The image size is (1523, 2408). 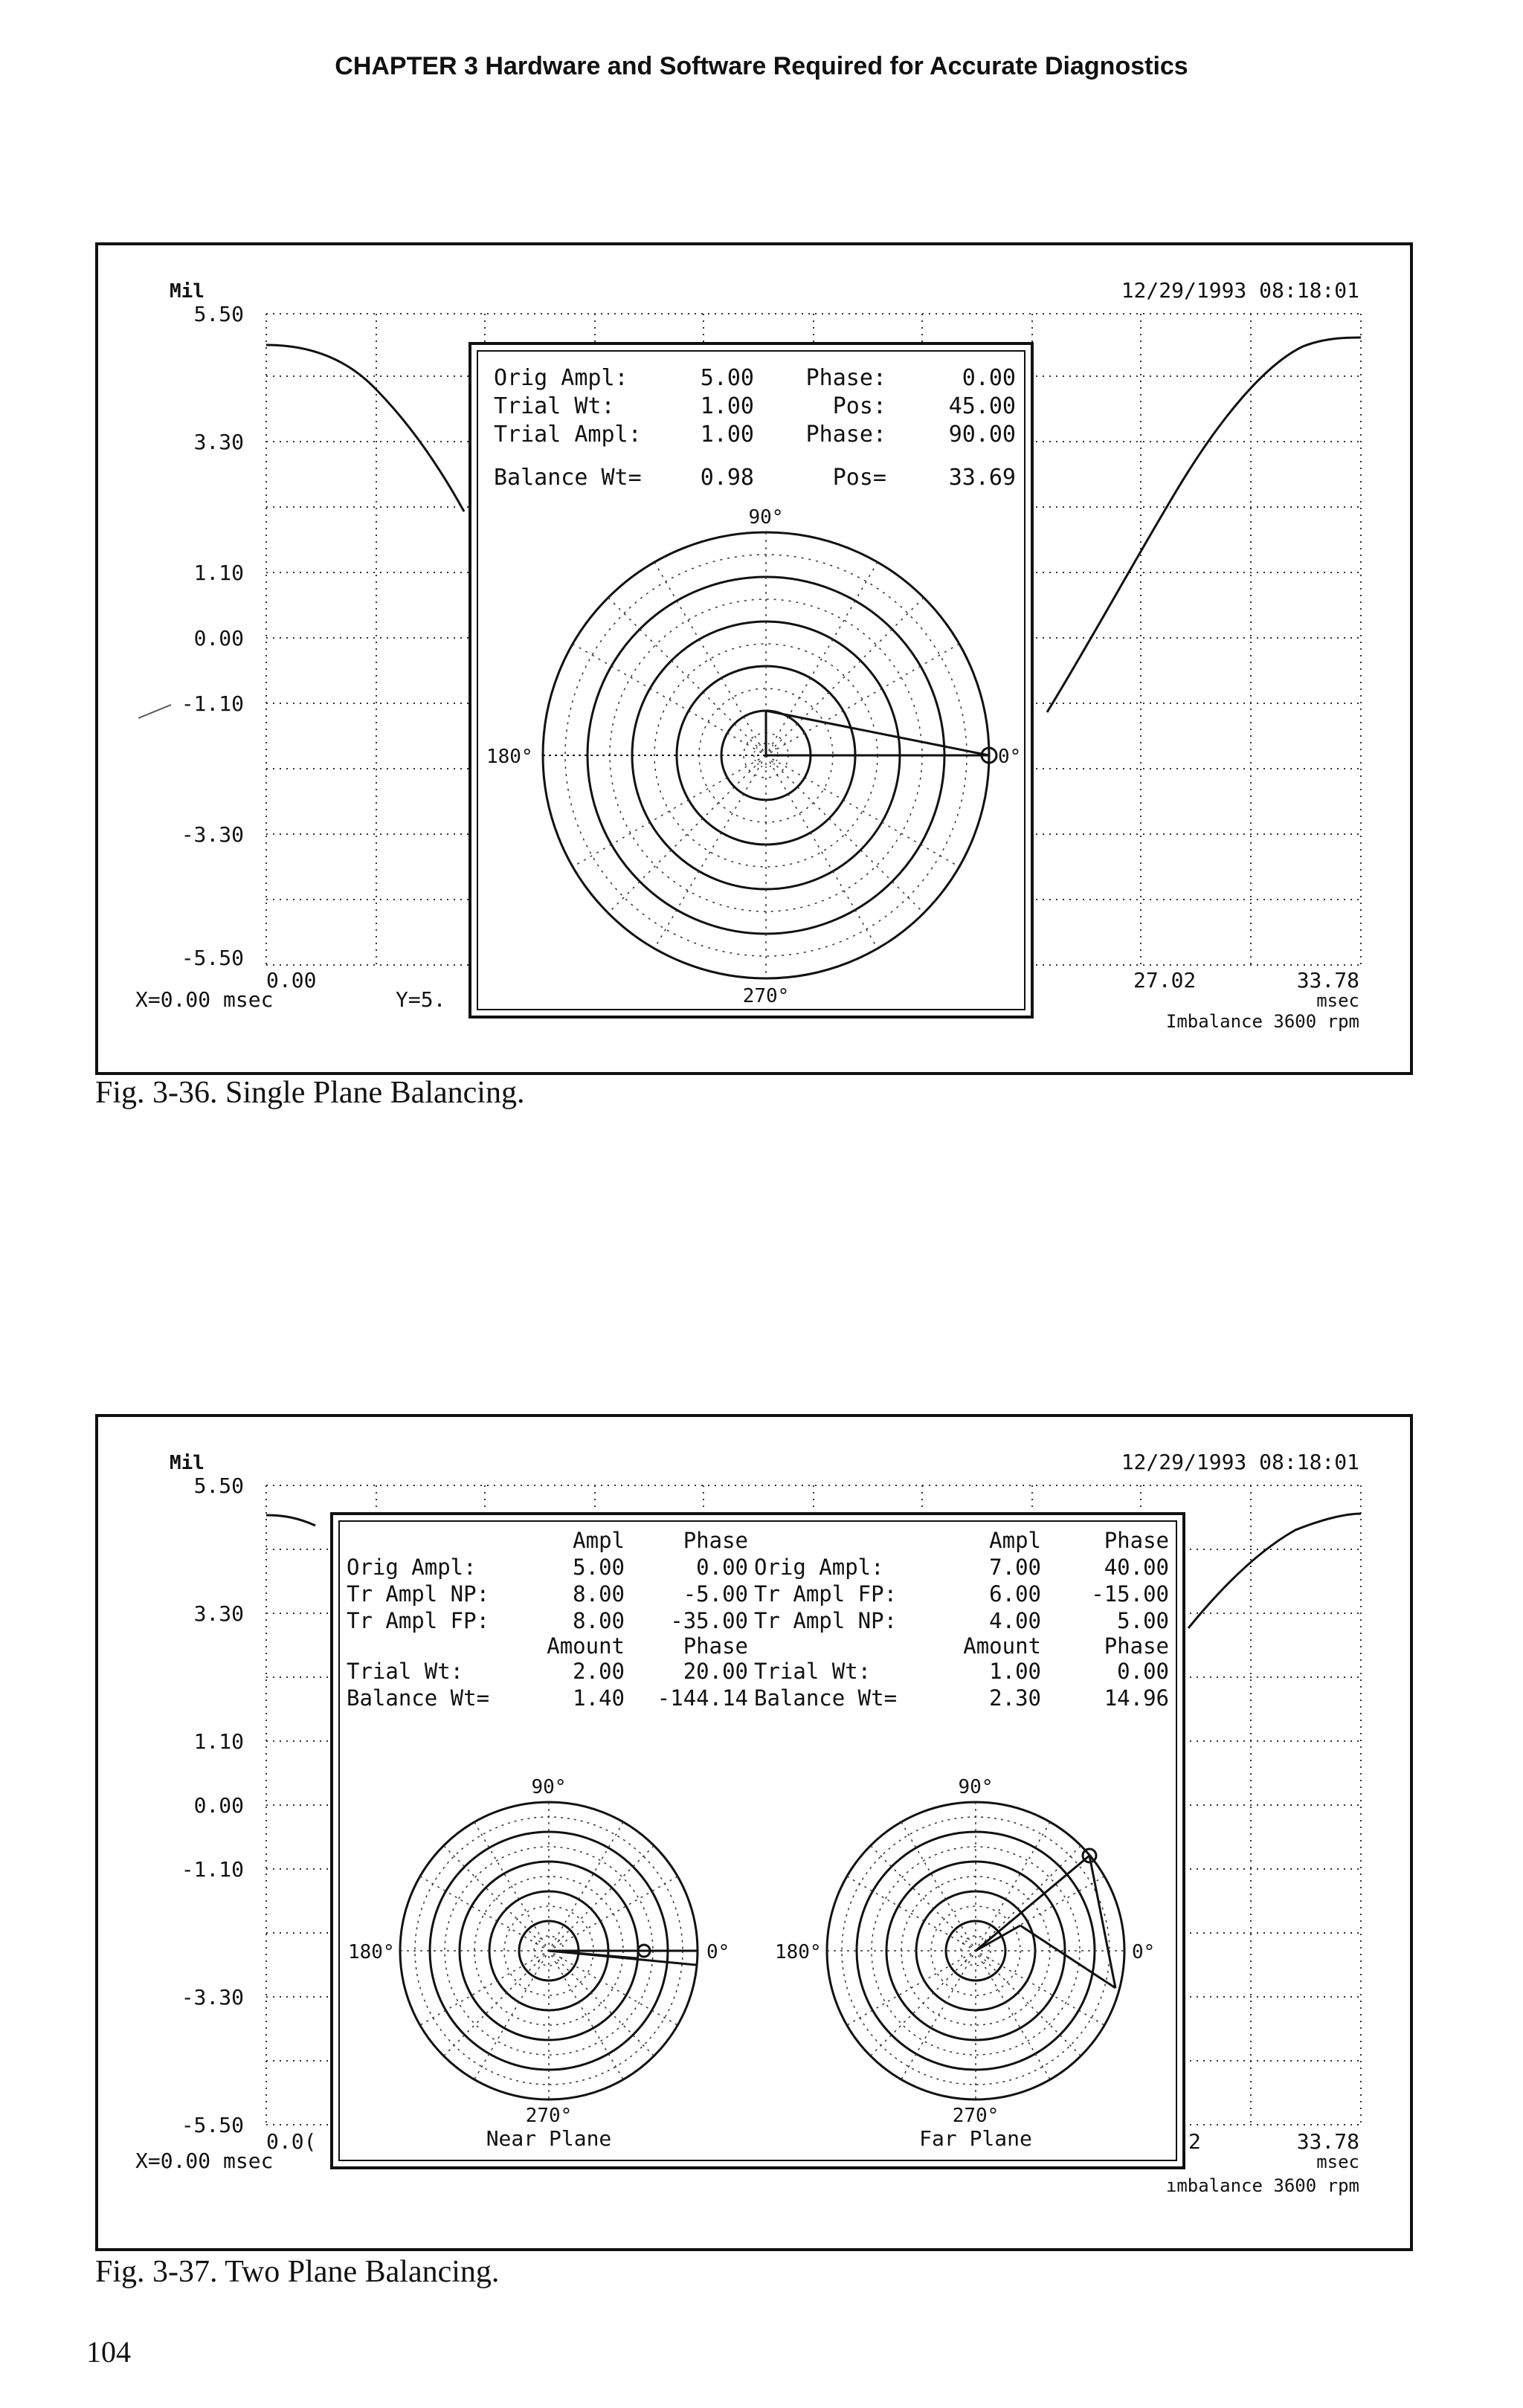 I want to click on svg-text: 33.69, so click(x=982, y=478).